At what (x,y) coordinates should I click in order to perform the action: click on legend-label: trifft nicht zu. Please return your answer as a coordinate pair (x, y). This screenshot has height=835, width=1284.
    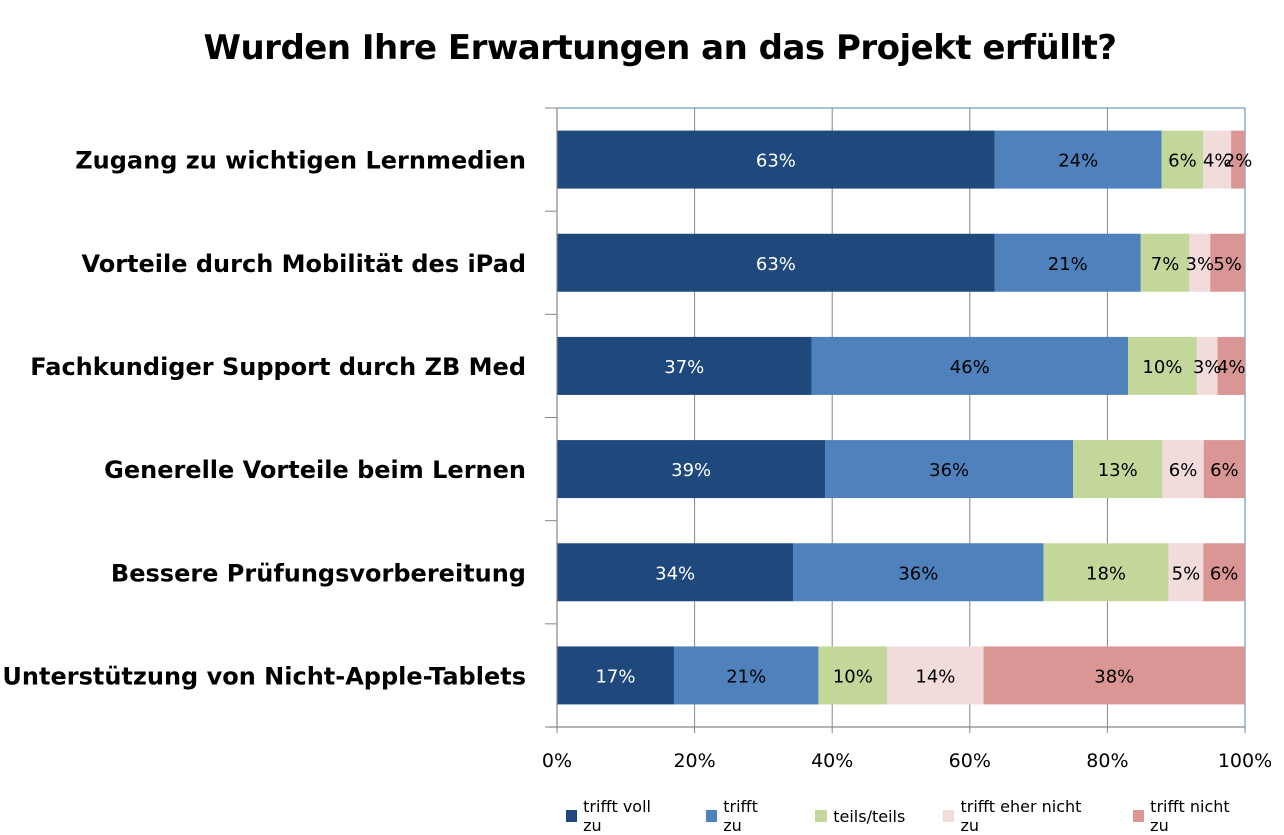
    Looking at the image, I should click on (1190, 816).